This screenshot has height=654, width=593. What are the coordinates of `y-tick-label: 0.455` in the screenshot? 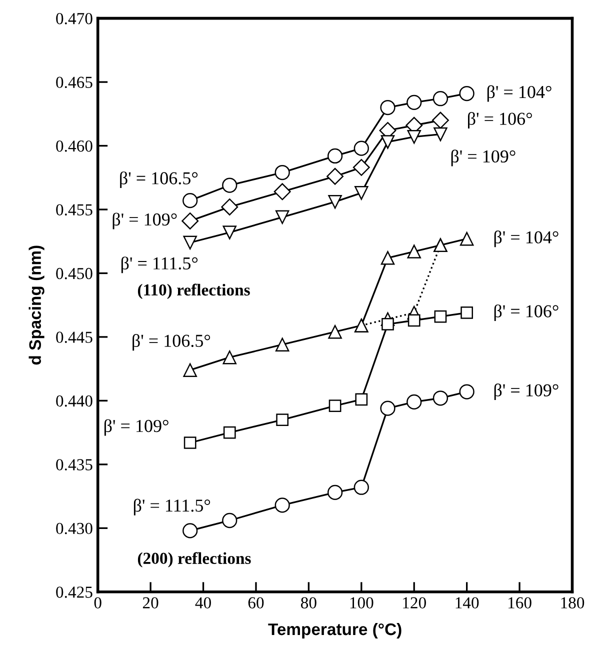 It's located at (74, 210).